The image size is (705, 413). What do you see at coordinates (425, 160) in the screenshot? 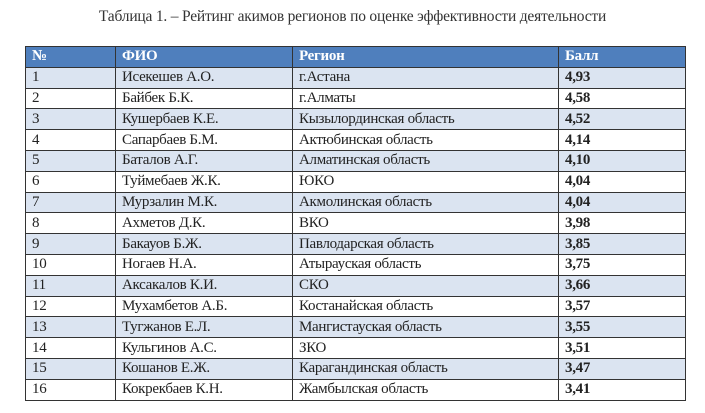
I see `cell-region: Алматинская область` at bounding box center [425, 160].